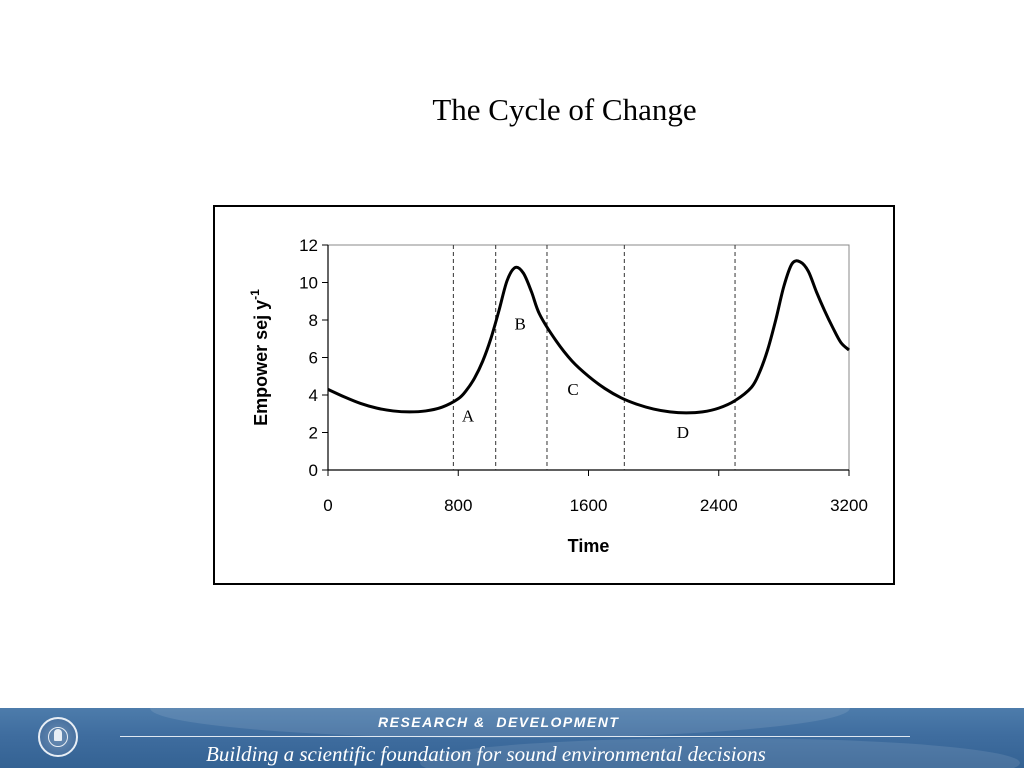 The width and height of the screenshot is (1024, 768). What do you see at coordinates (255, 294) in the screenshot?
I see `y-axis-title-superscript: -1` at bounding box center [255, 294].